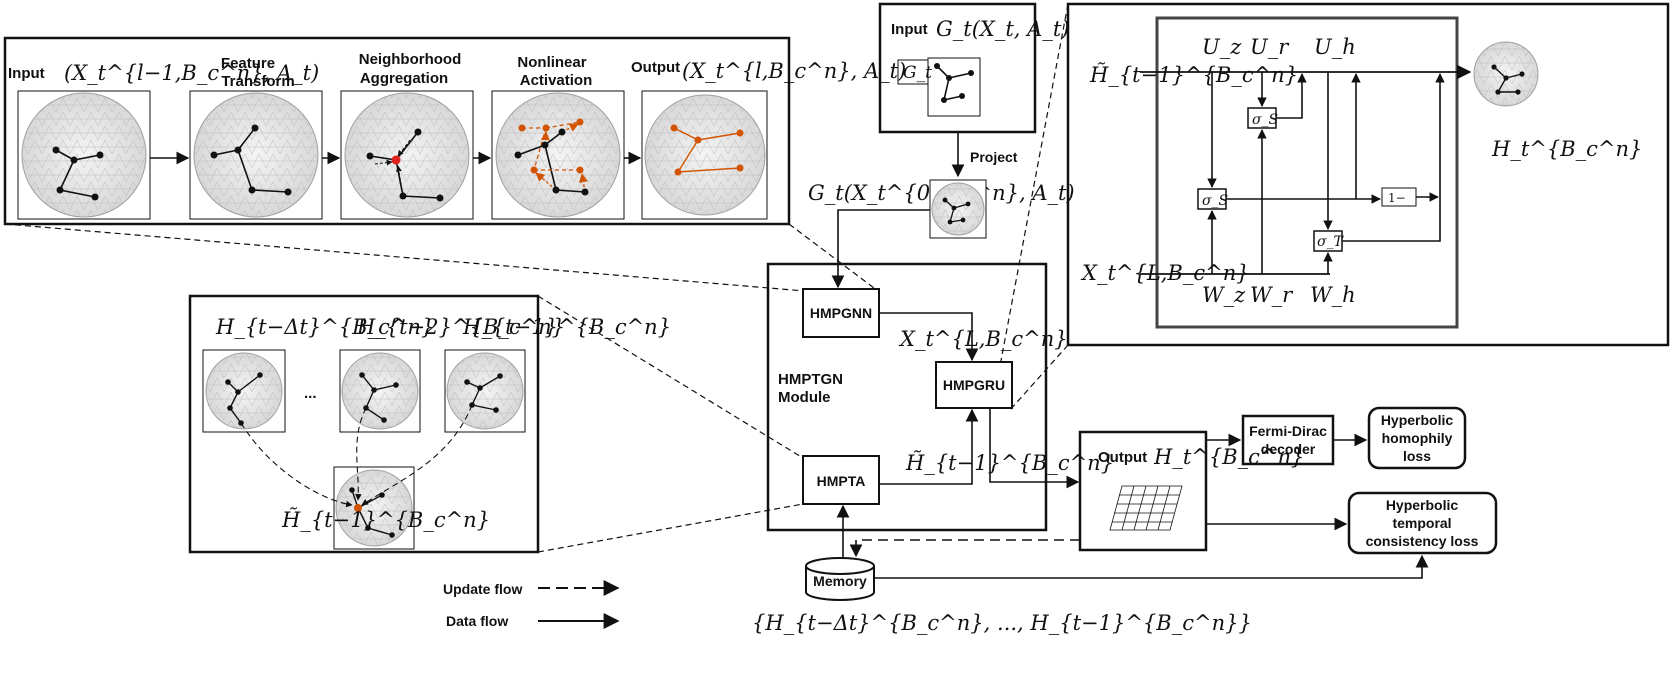 This screenshot has width=1674, height=680. Describe the element at coordinates (958, 209) in the screenshot. I see `projected-graph-disk` at that location.